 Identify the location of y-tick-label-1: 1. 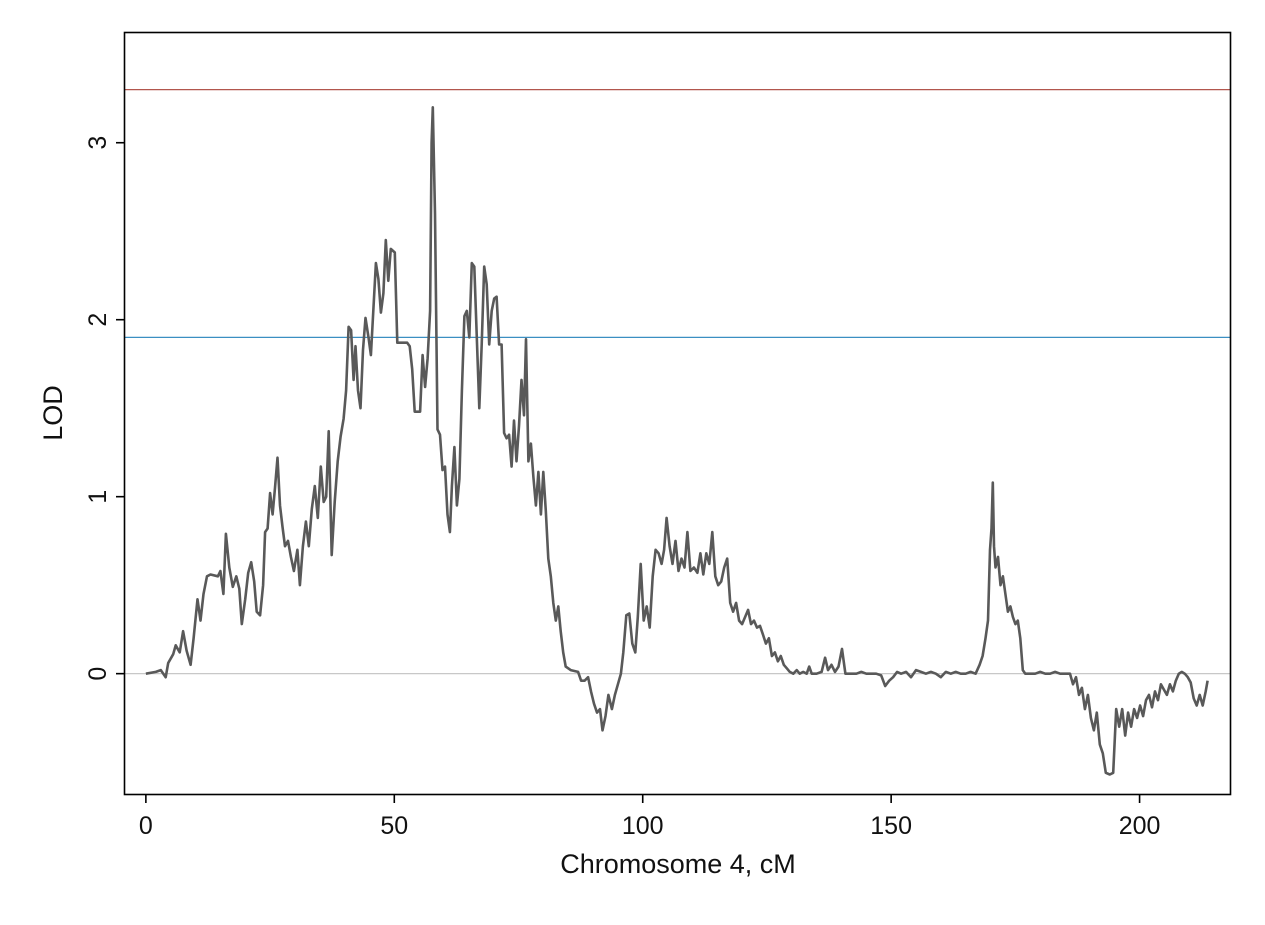
(98, 497).